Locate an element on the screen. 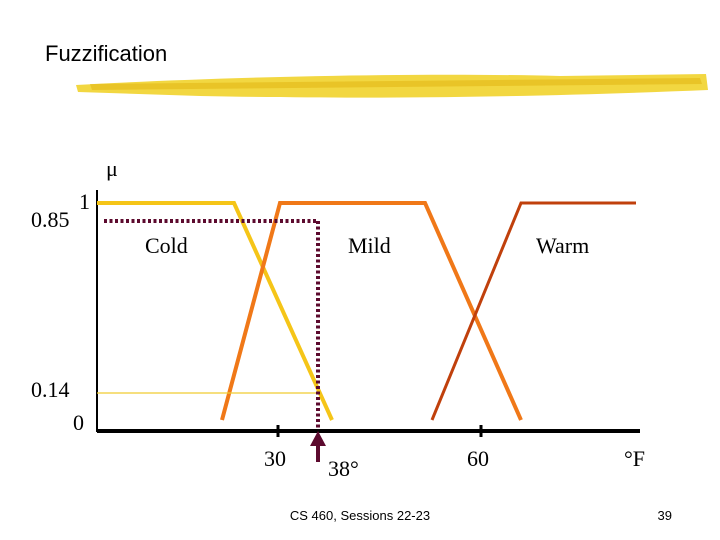  warm-membership-curve is located at coordinates (533, 311).